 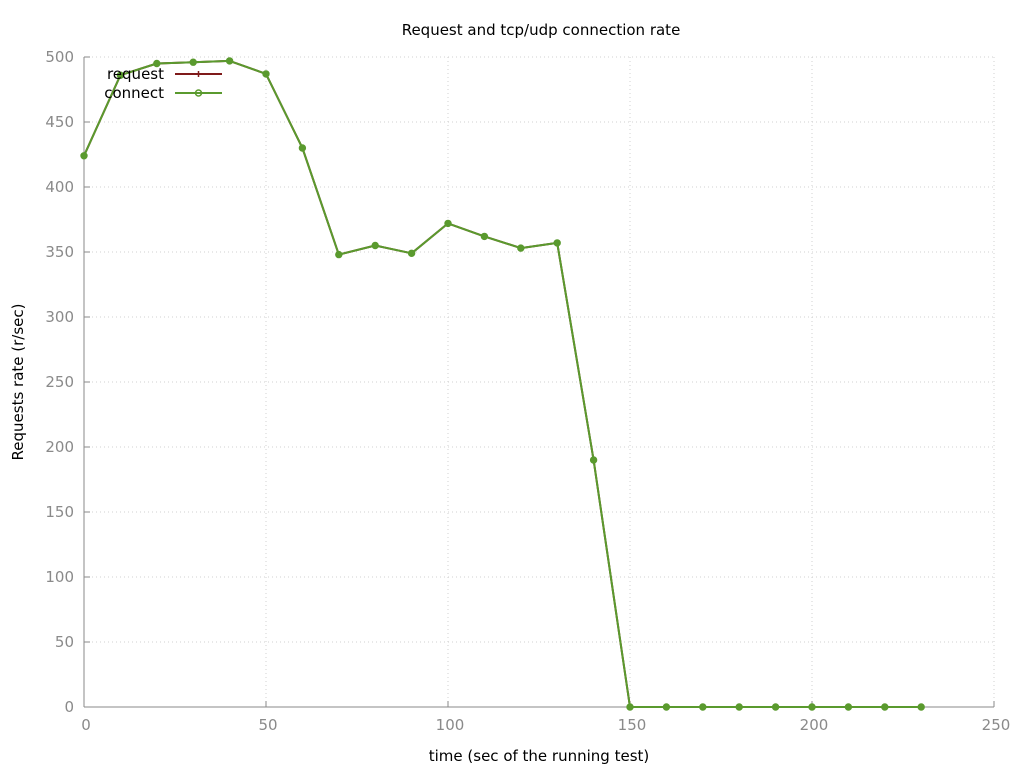 What do you see at coordinates (59, 382) in the screenshot?
I see `y-tick-label: 250` at bounding box center [59, 382].